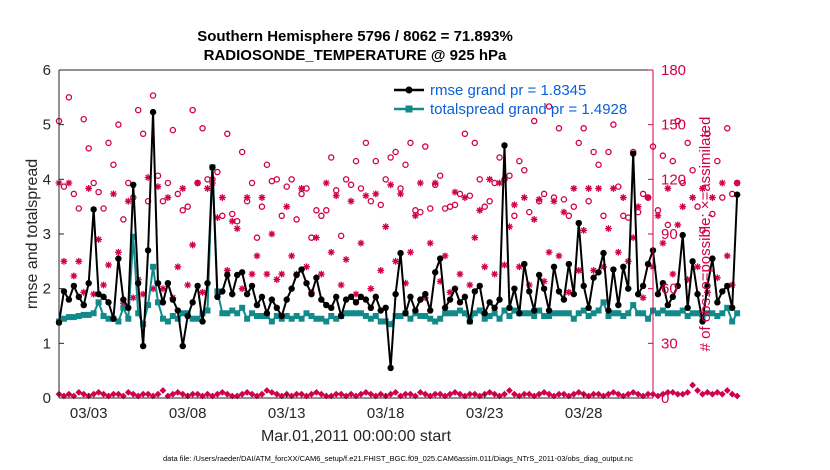  Describe the element at coordinates (355, 55) in the screenshot. I see `chart-title-line2: RADIOSONDE_TEMPERATURE @ 925 hPa` at that location.